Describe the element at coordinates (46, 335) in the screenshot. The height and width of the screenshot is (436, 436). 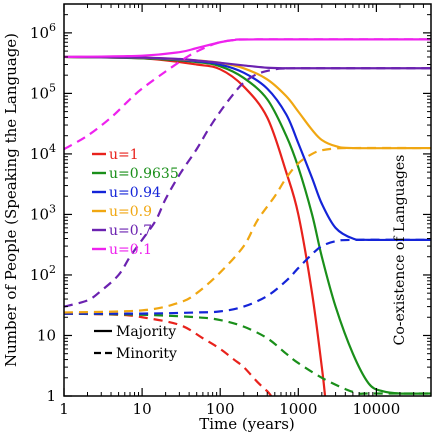
I see `y-tick-label: 10` at that location.